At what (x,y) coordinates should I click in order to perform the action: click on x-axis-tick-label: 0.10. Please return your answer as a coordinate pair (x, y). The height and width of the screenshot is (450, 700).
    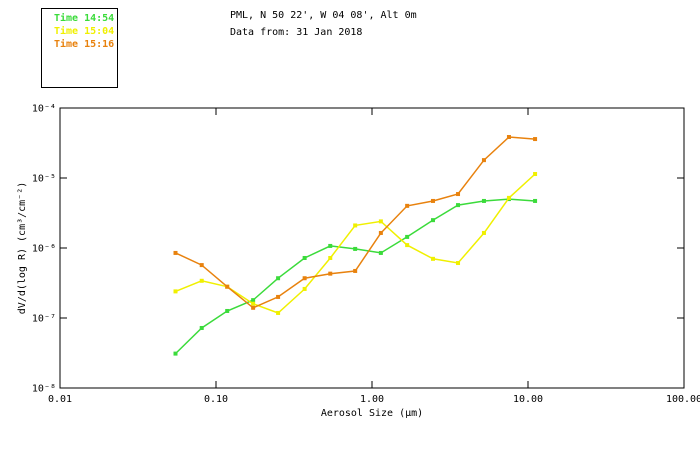
    Looking at the image, I should click on (216, 399).